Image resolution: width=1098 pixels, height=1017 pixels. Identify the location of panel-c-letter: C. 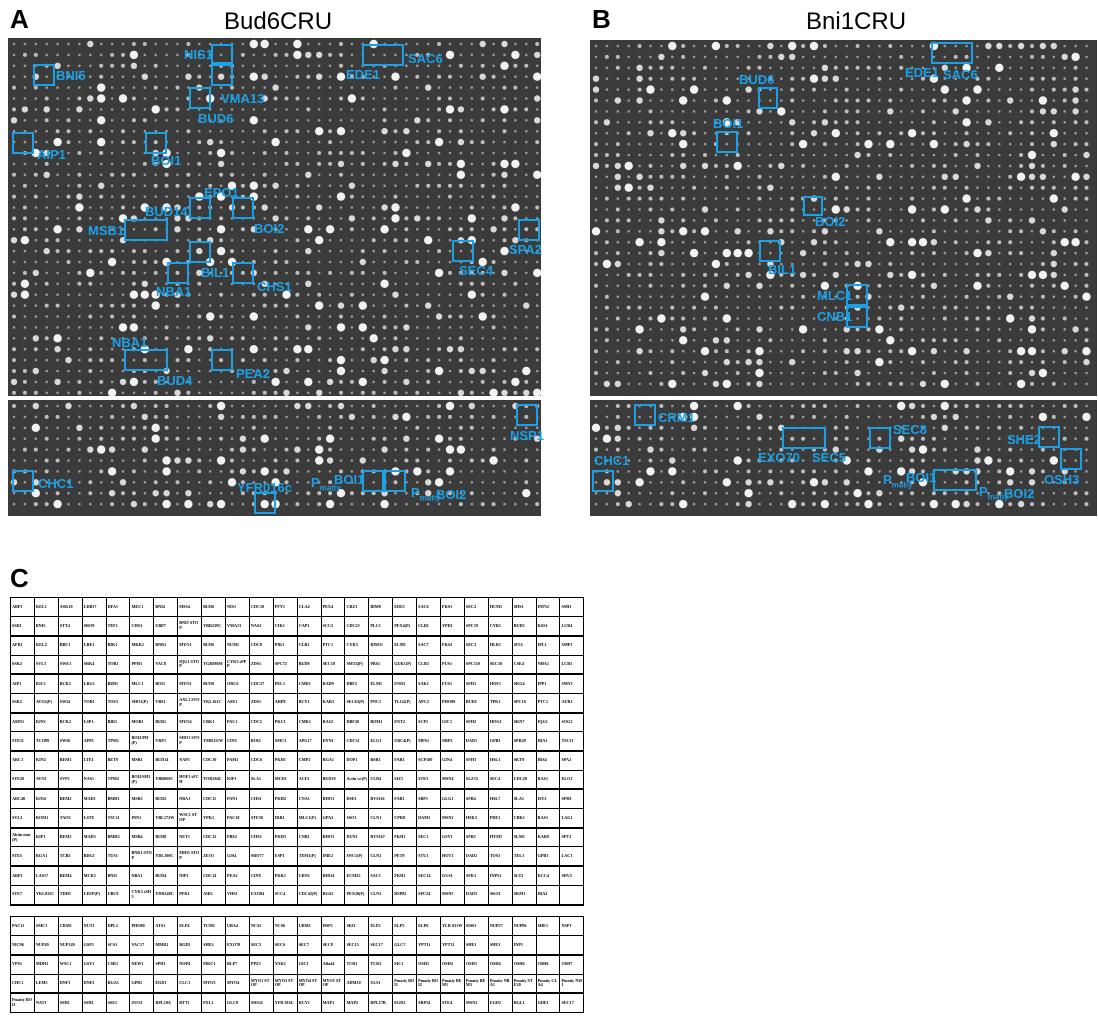
(19, 578).